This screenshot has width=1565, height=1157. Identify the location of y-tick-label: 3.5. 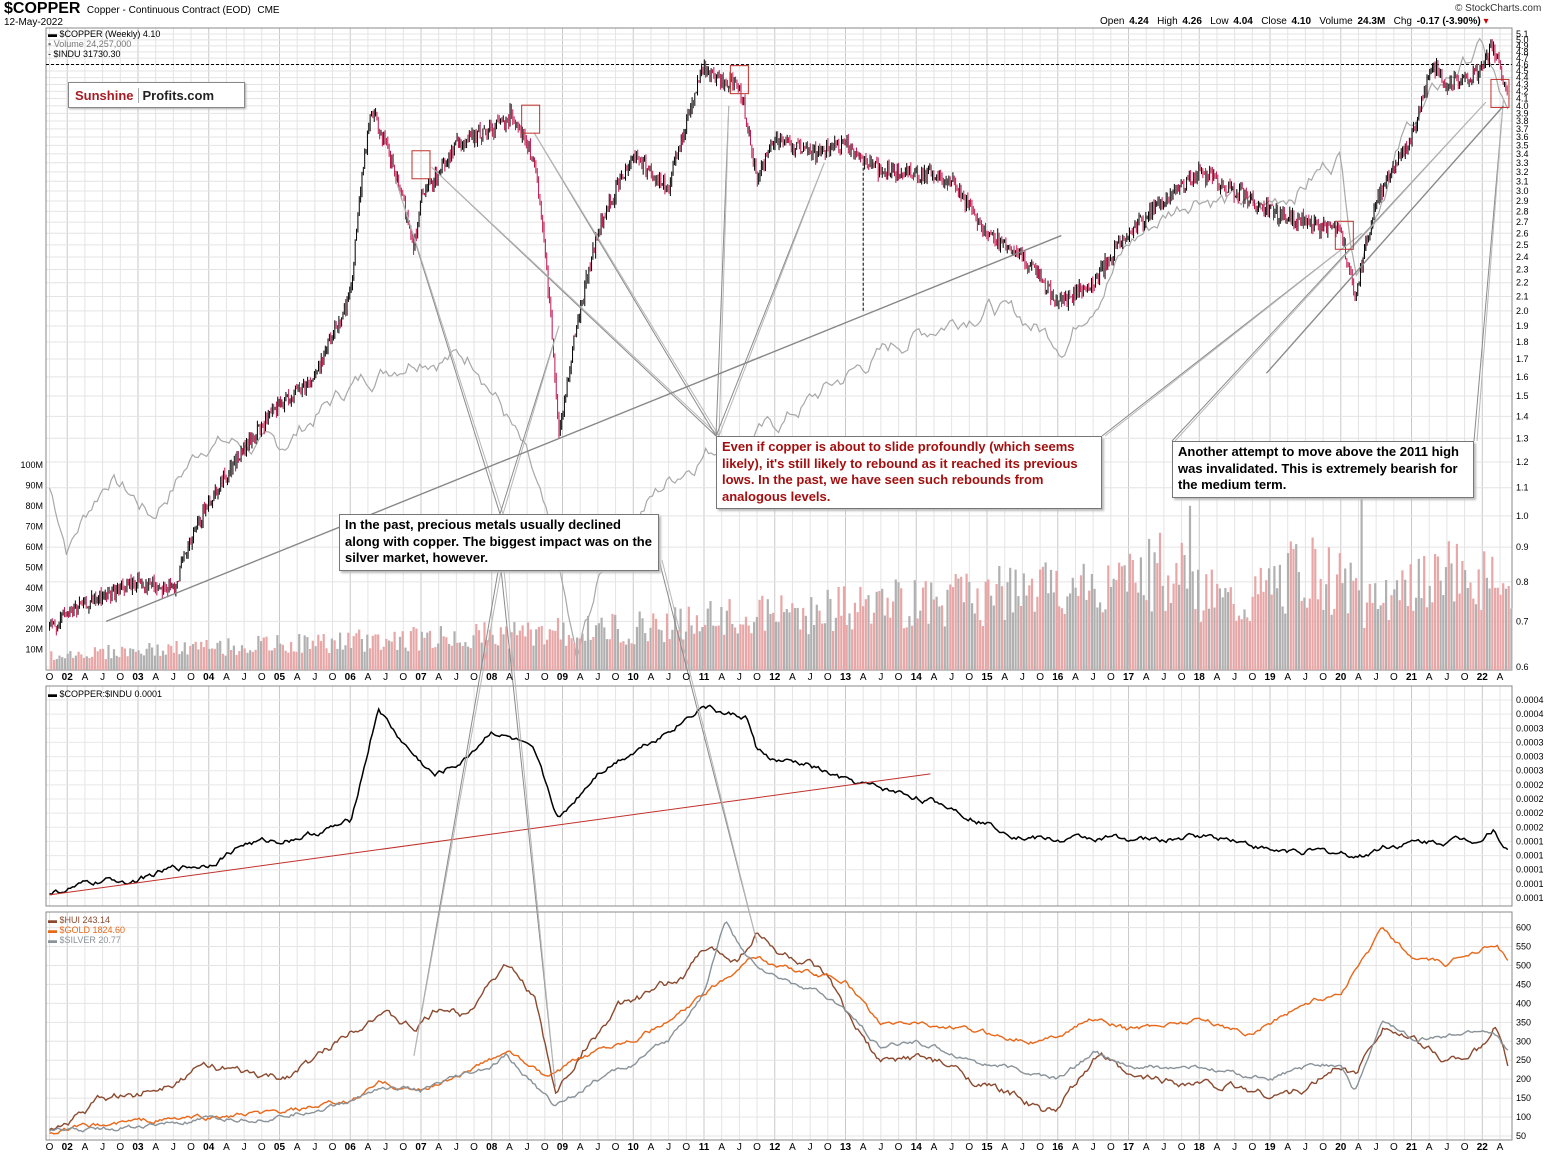
(1522, 145).